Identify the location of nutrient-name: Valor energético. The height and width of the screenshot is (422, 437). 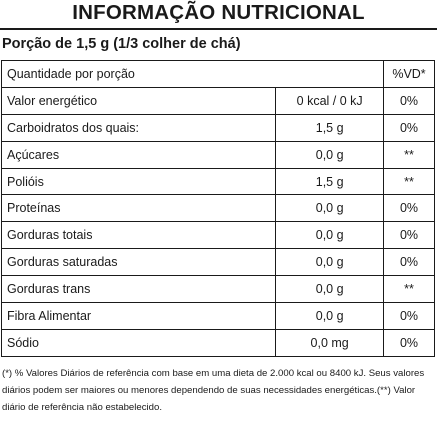
(138, 100).